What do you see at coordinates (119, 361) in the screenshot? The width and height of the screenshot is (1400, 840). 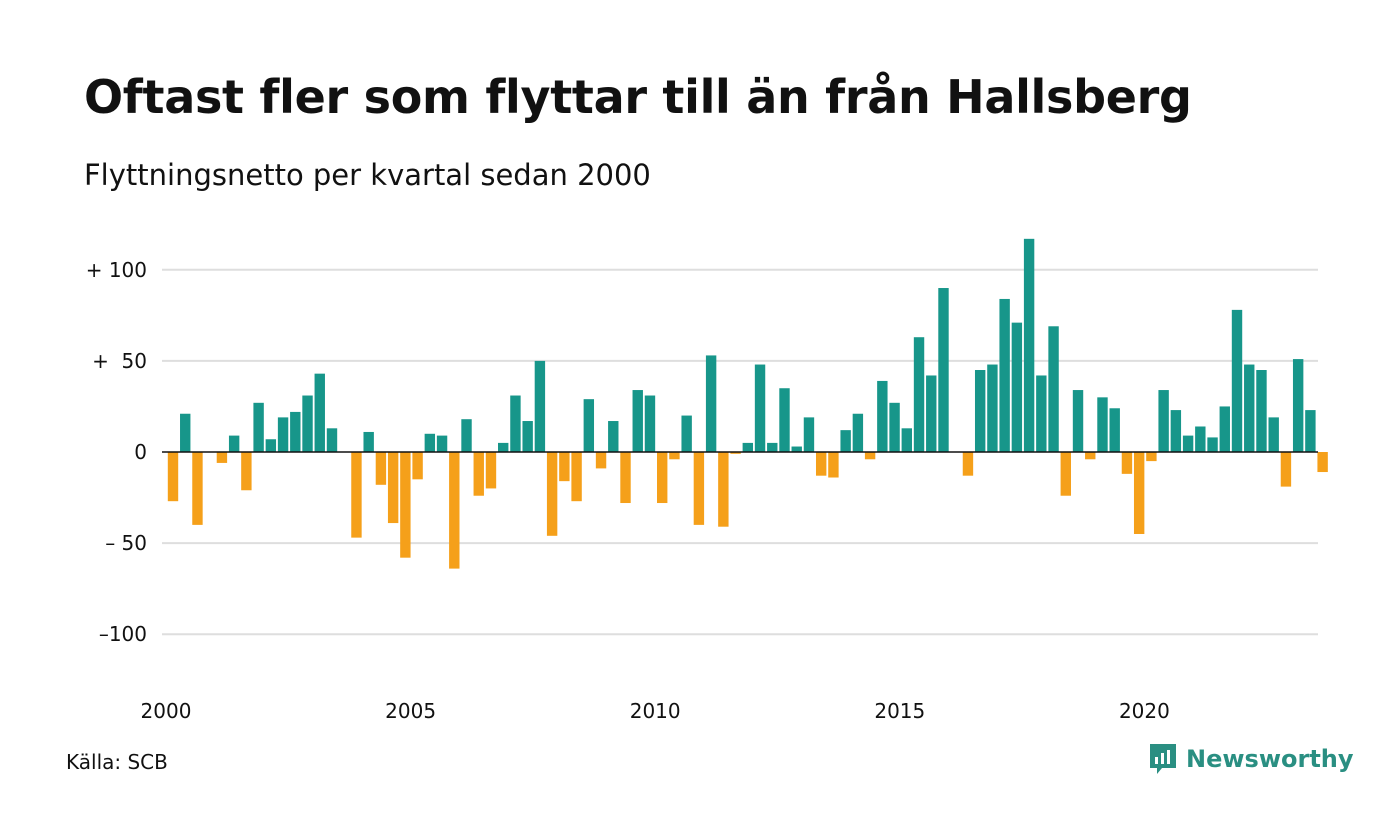 I see `y-tick-label: + 50` at bounding box center [119, 361].